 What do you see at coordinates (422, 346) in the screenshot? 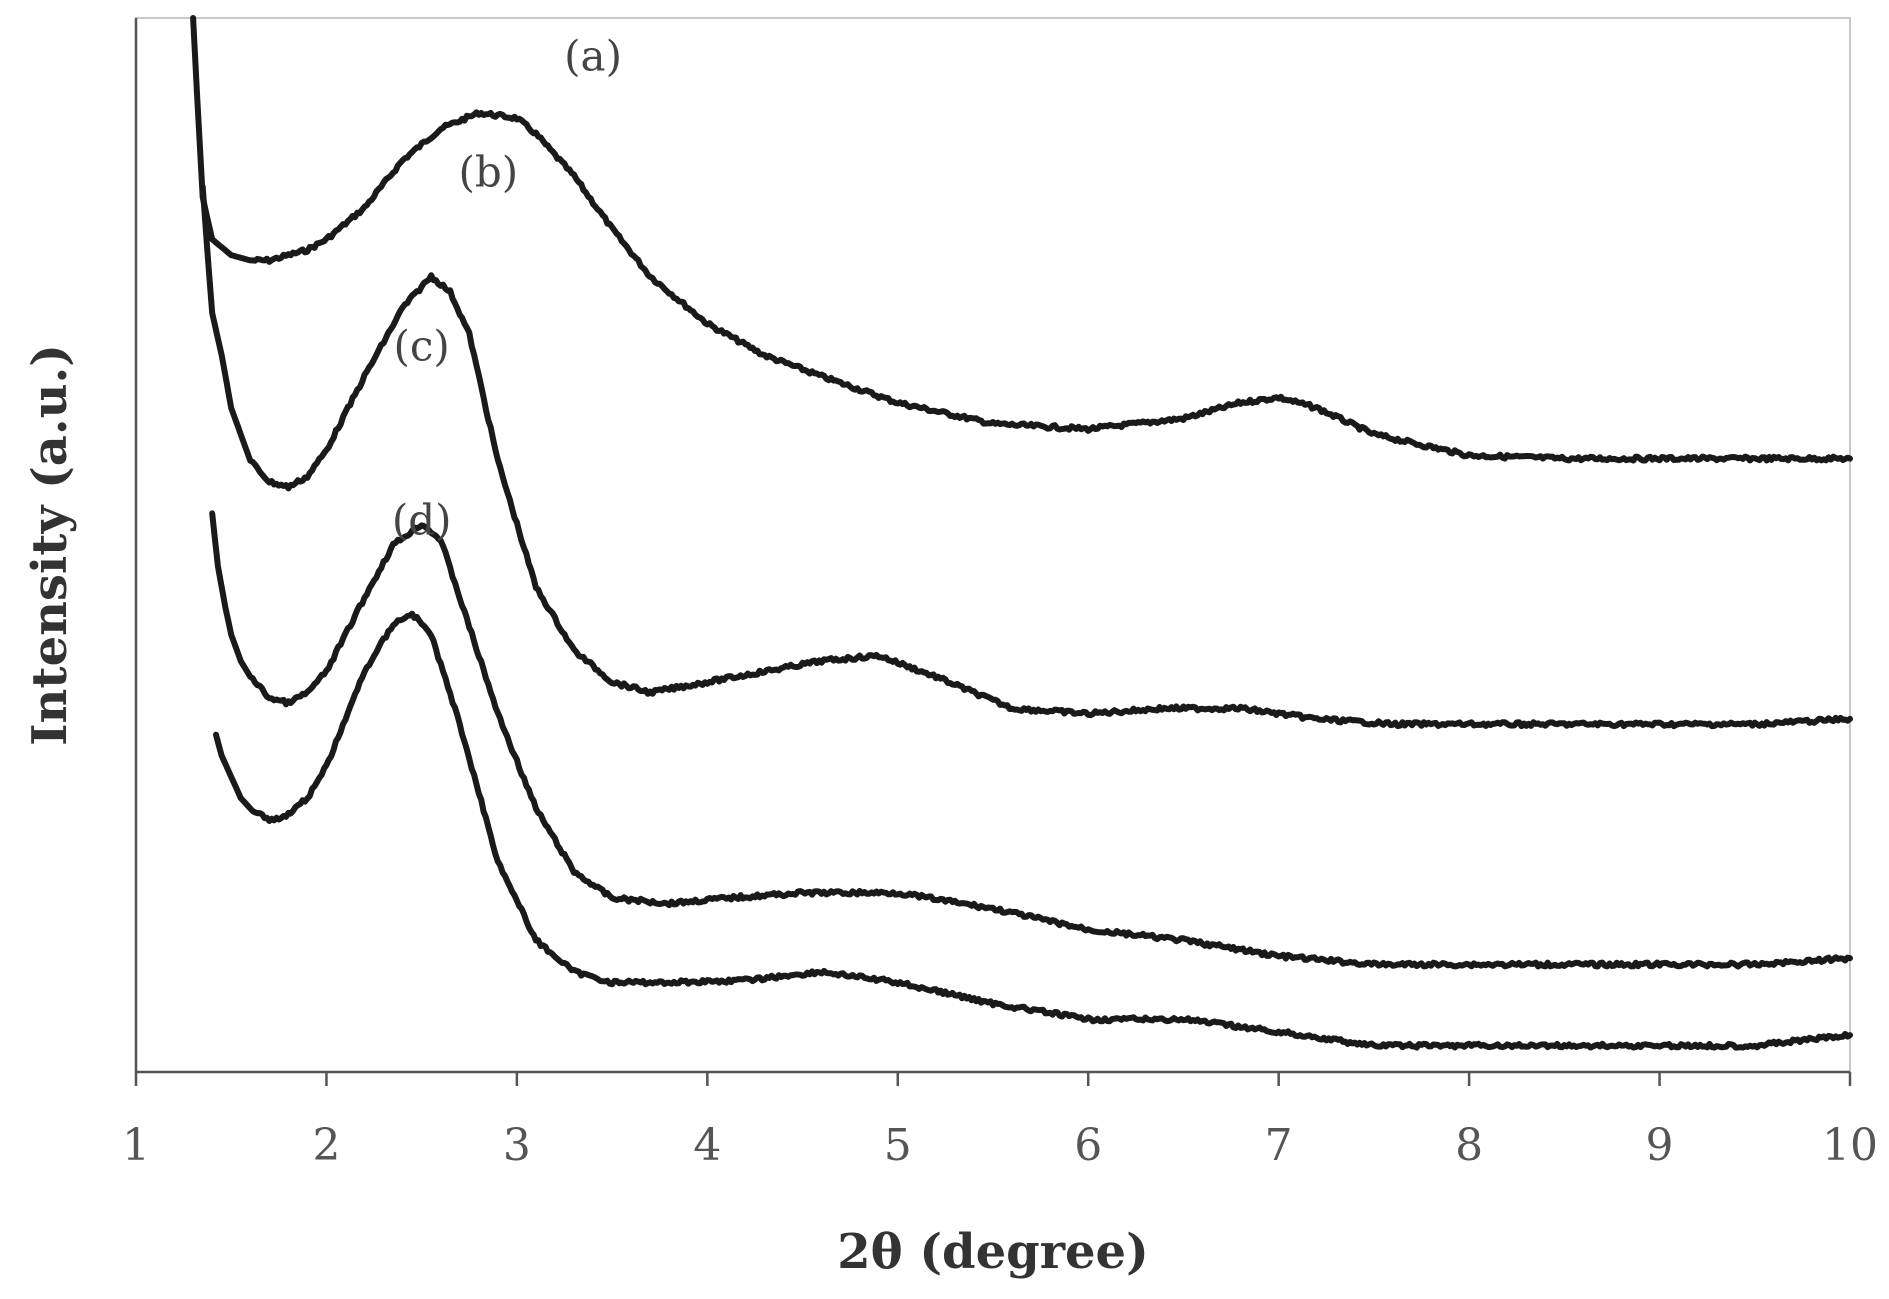
I see `series-label-c: (c)` at bounding box center [422, 346].